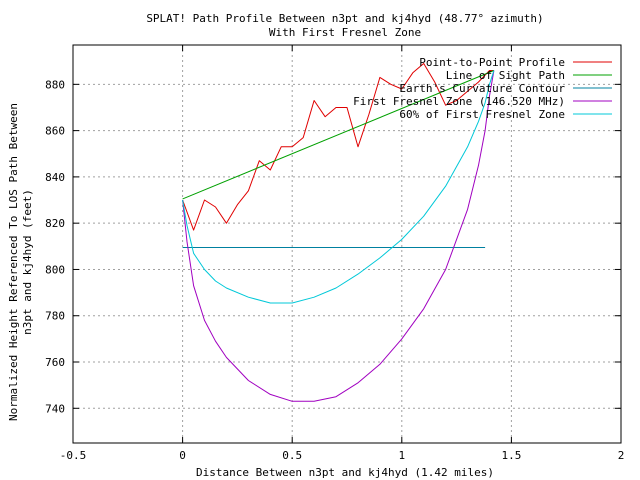  I want to click on x-tick-label: 2, so click(621, 455).